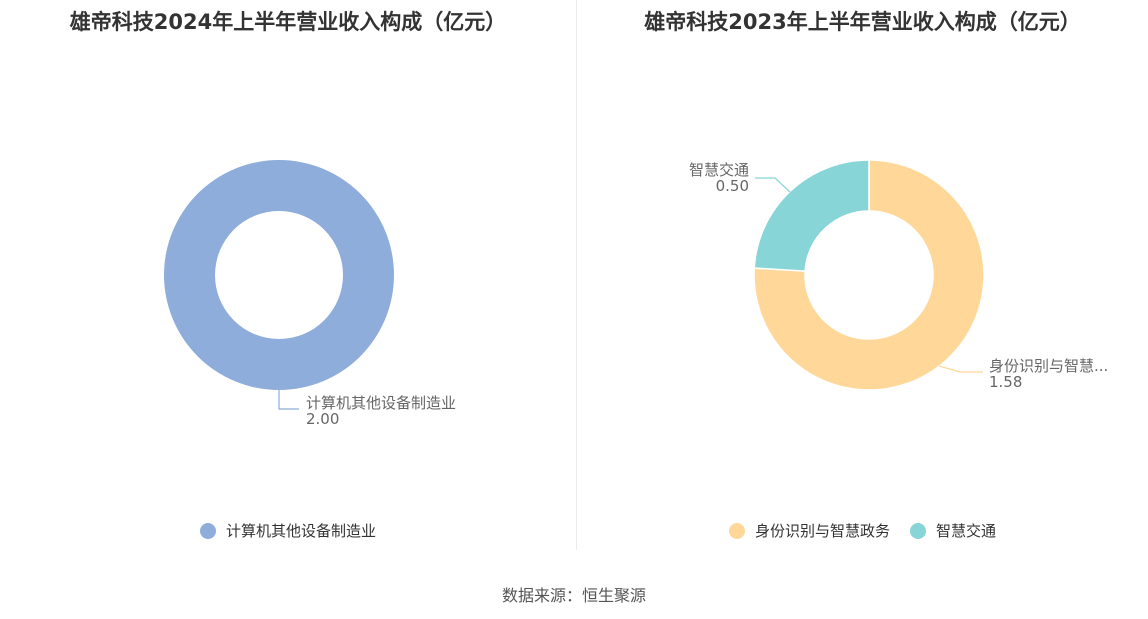 The width and height of the screenshot is (1148, 619). I want to click on legend-item-computer-equipment: 计算机其他设备制造业, so click(287, 530).